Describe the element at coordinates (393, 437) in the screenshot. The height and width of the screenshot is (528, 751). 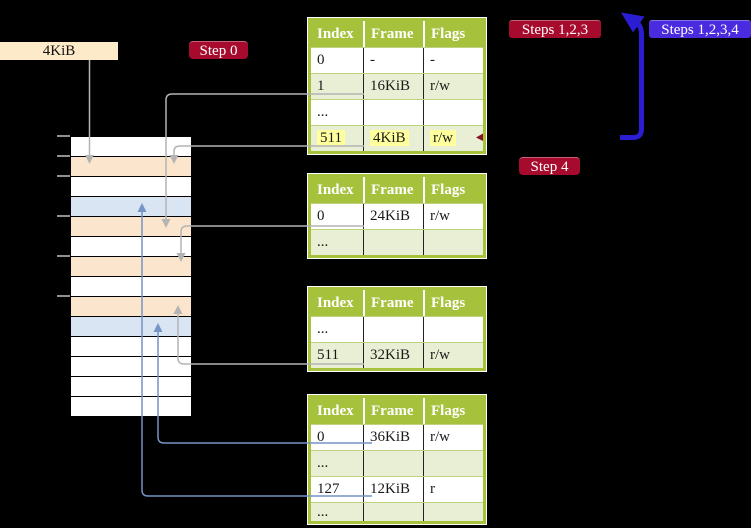
I see `cell: 36KiB` at that location.